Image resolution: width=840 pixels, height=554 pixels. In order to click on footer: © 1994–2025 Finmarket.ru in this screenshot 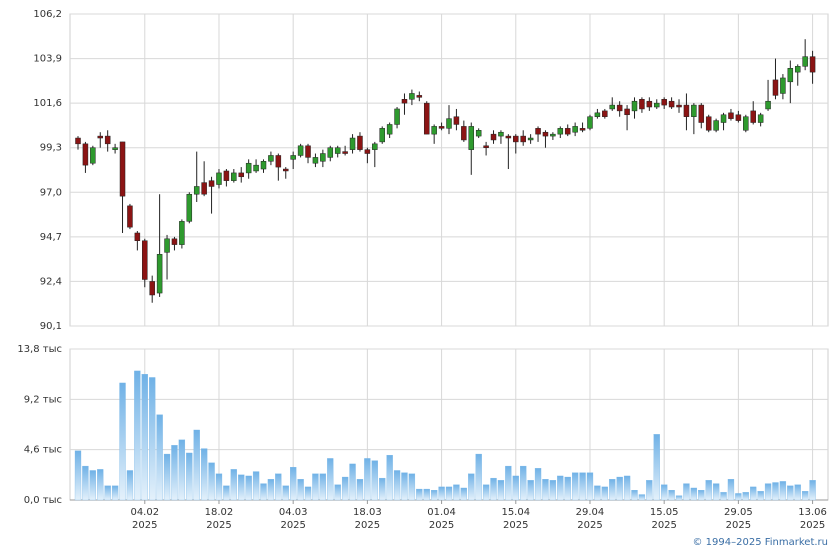, I will do `click(760, 542)`.